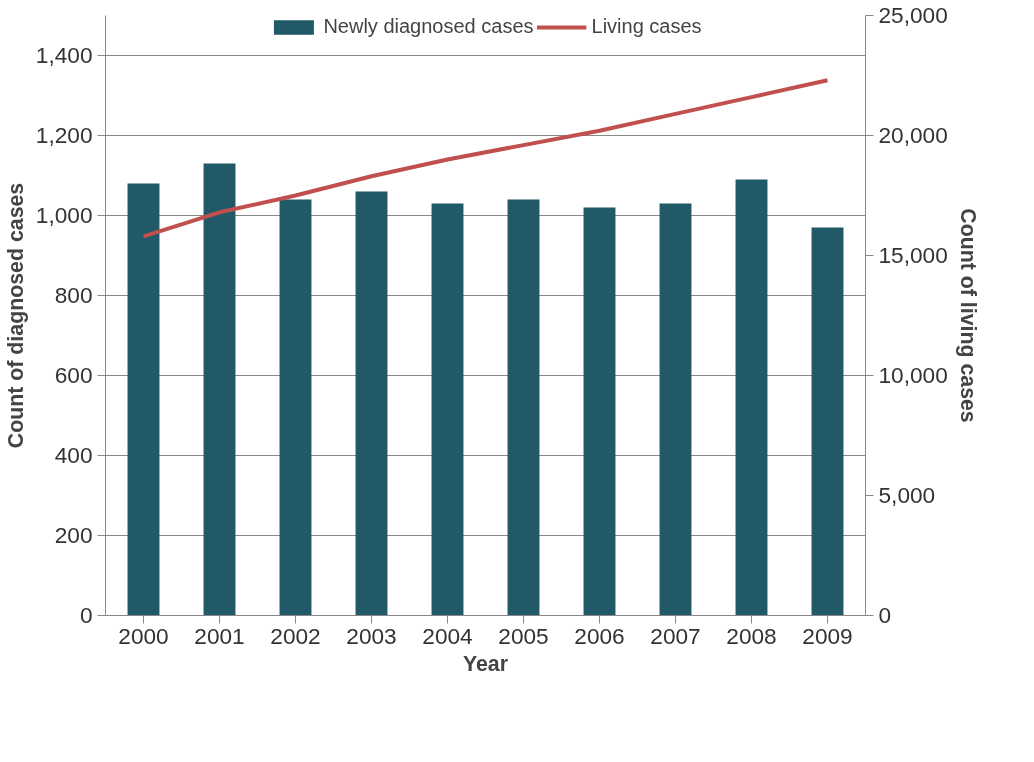 The width and height of the screenshot is (1034, 762). I want to click on y2-tick-label: 25,000, so click(913, 15).